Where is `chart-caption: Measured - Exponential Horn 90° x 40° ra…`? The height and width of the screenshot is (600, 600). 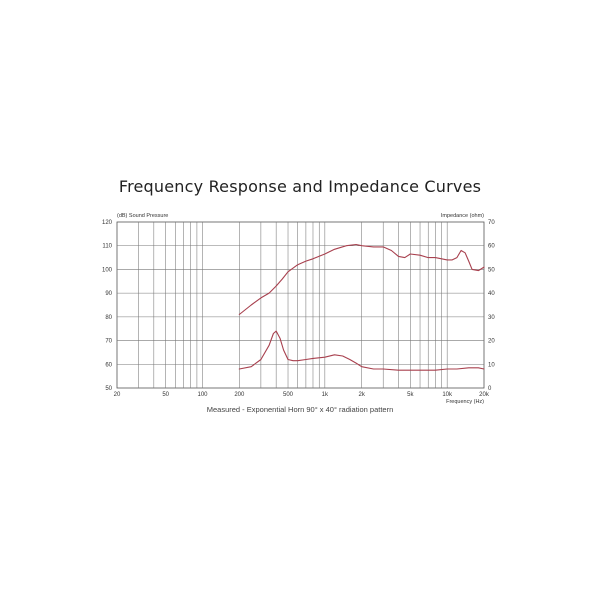
chart-caption: Measured - Exponential Horn 90° x 40° ra… is located at coordinates (300, 409).